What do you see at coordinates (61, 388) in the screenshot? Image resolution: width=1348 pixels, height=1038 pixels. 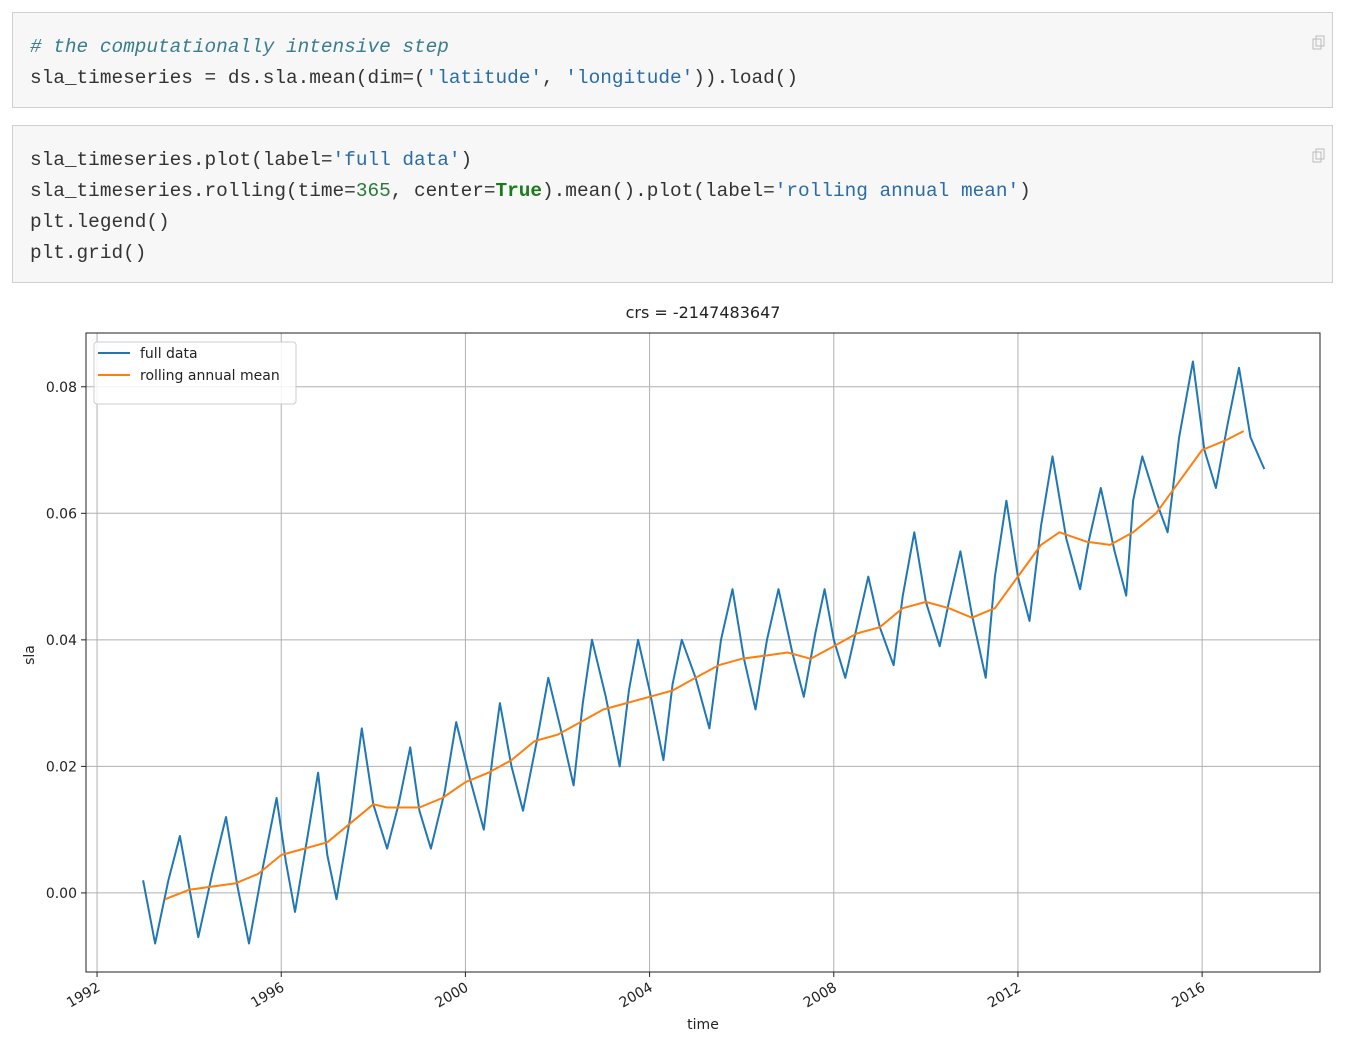 I see `y-tick-label: 0.08` at bounding box center [61, 388].